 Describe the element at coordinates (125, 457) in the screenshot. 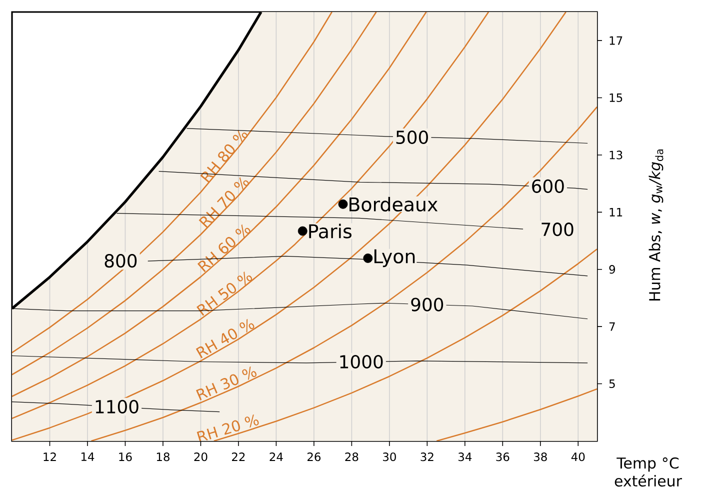

I see `x-tick-label: 16` at that location.